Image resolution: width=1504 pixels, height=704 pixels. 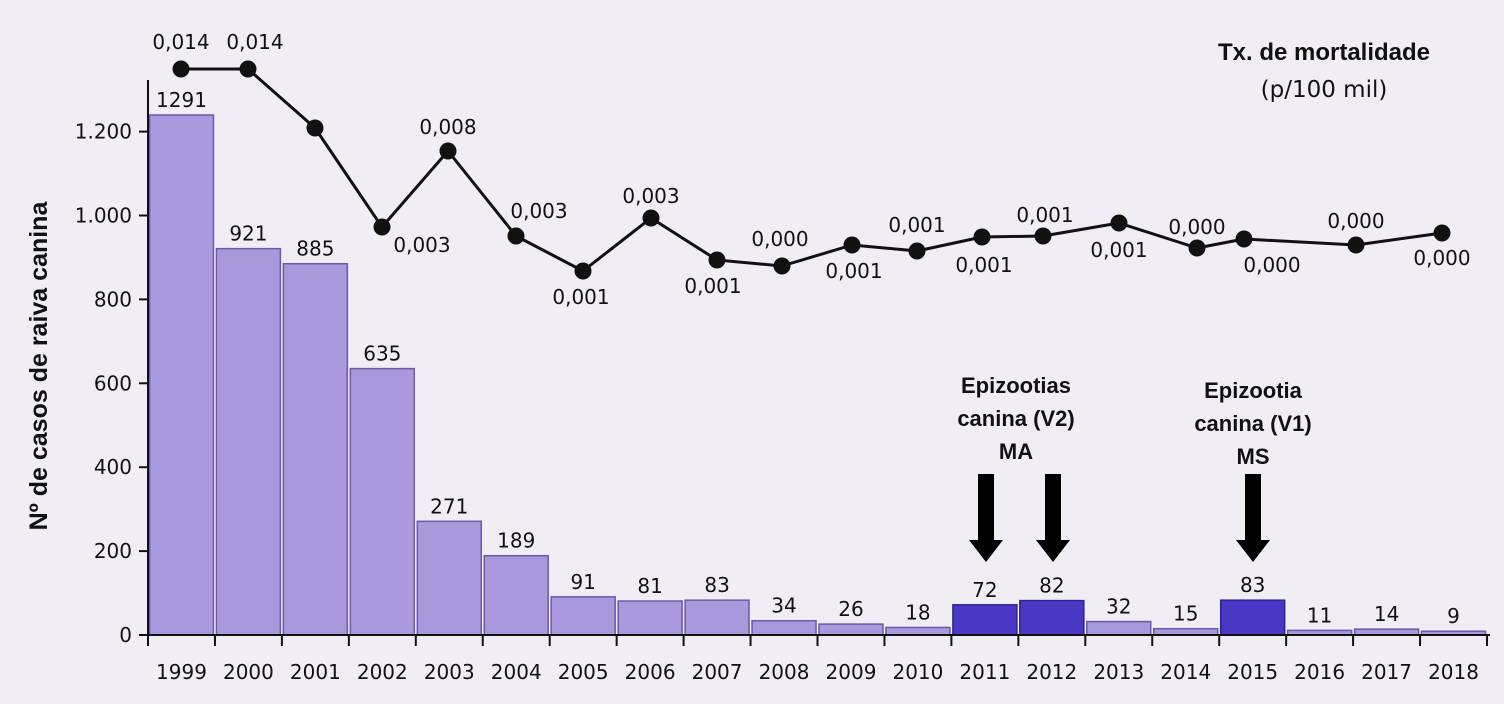 What do you see at coordinates (582, 582) in the screenshot?
I see `bar-value-label-2005: 91` at bounding box center [582, 582].